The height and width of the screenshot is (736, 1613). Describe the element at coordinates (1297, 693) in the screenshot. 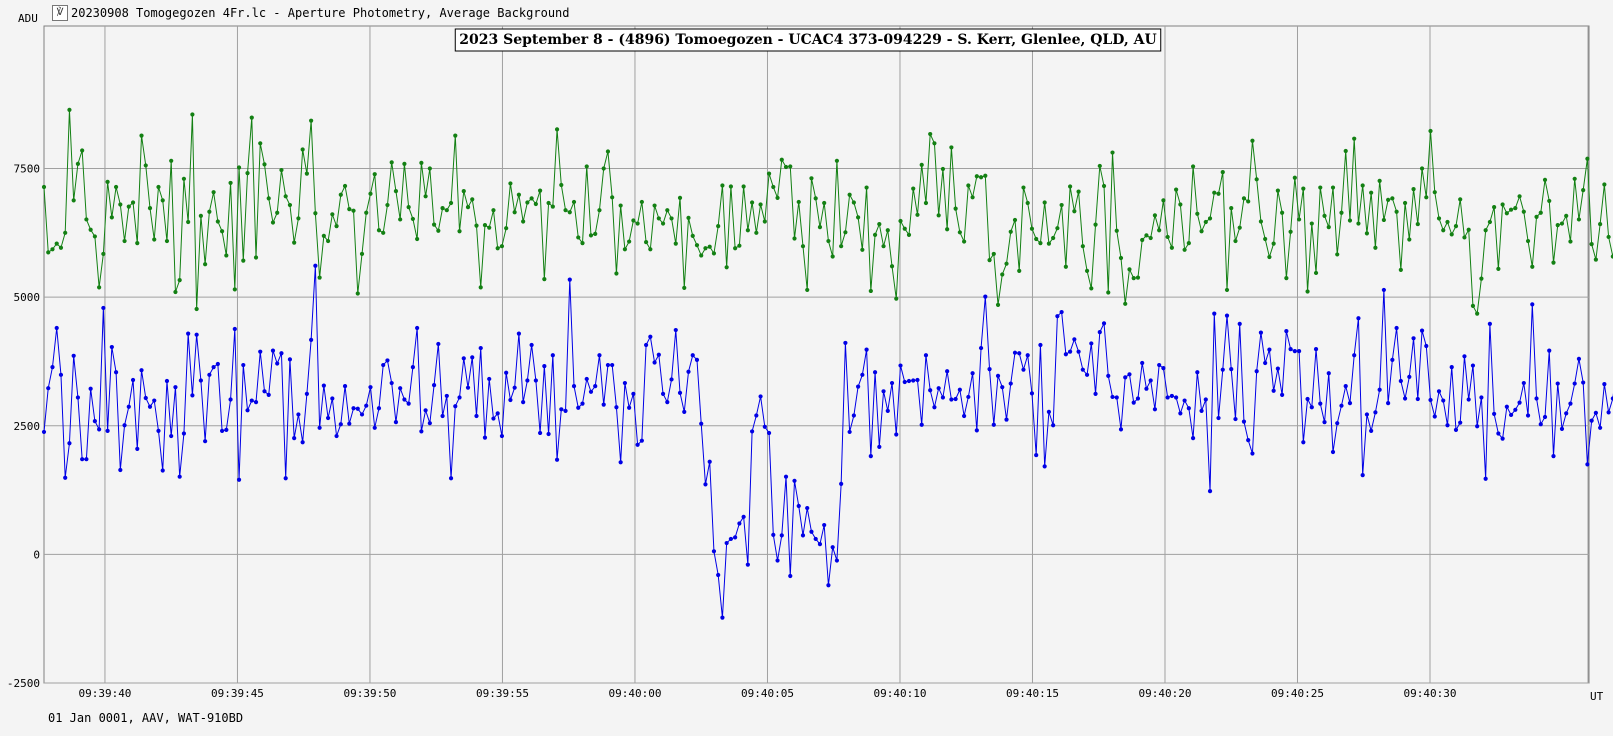

I see `x-tick-label: 09:40:25` at that location.